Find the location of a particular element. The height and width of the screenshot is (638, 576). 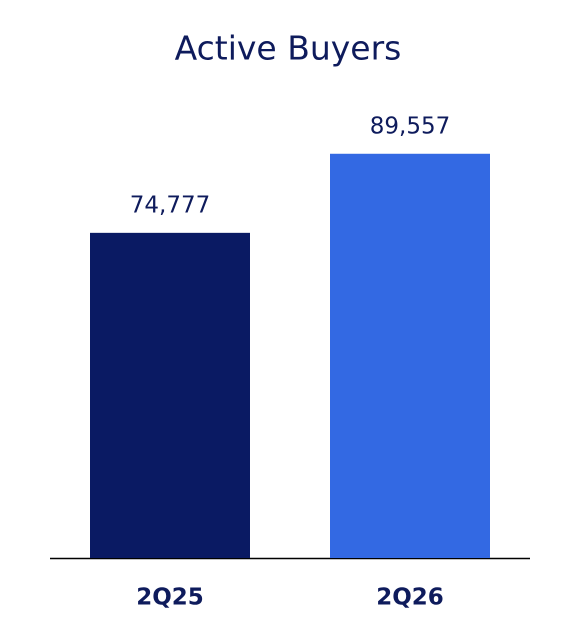

value-label: 74,777 is located at coordinates (170, 205).